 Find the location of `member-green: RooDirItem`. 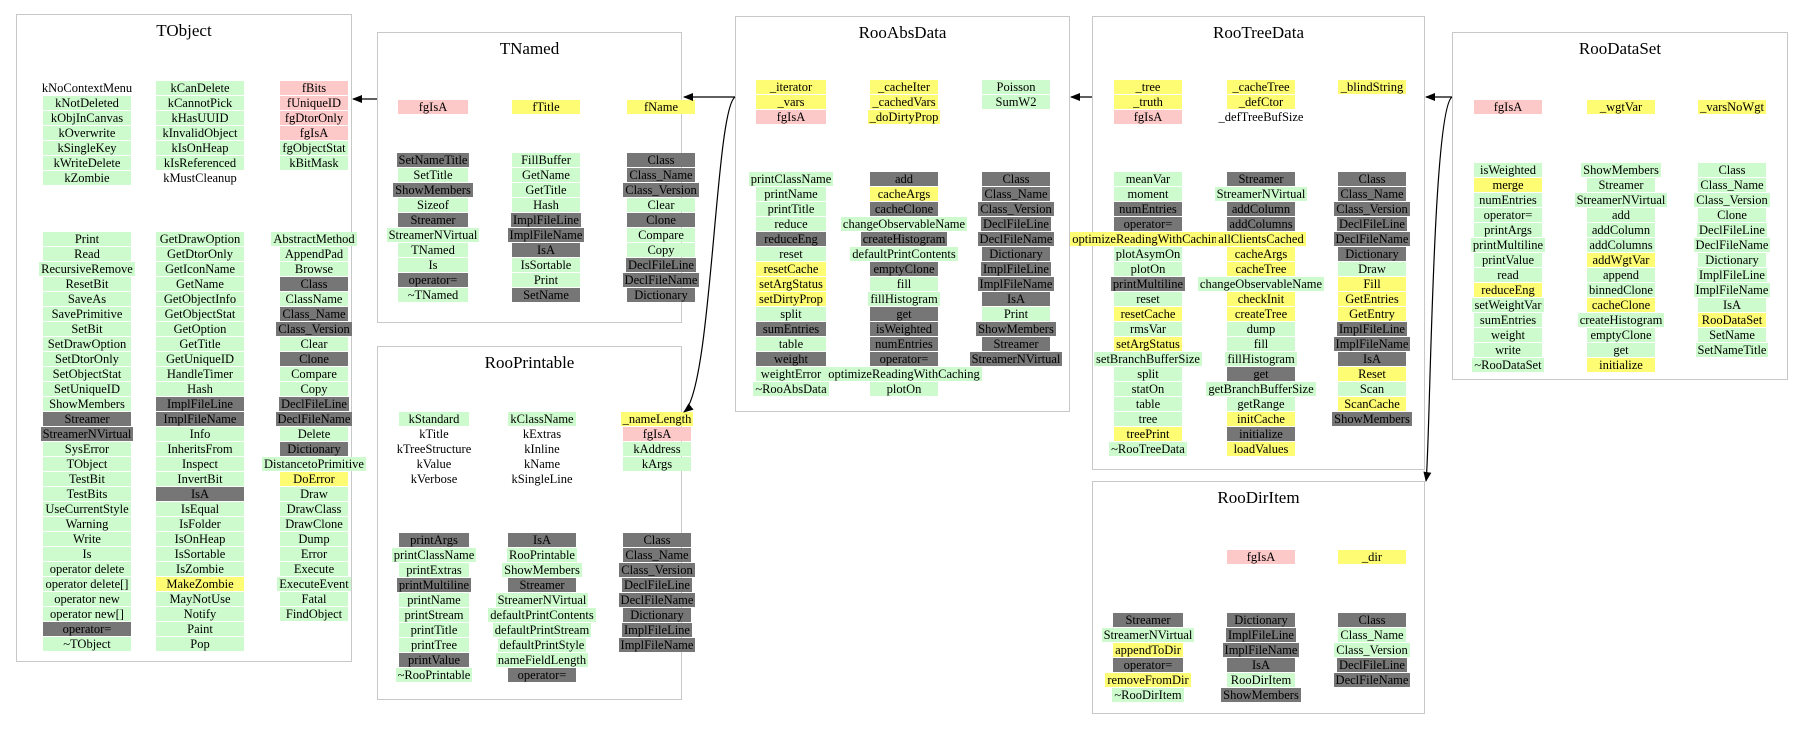

member-green: RooDirItem is located at coordinates (1261, 680).